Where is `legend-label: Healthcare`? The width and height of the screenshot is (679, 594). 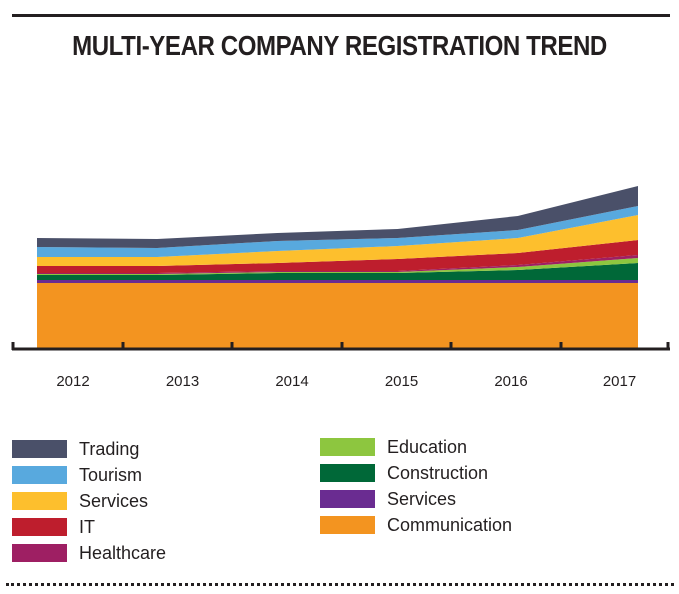 legend-label: Healthcare is located at coordinates (123, 552).